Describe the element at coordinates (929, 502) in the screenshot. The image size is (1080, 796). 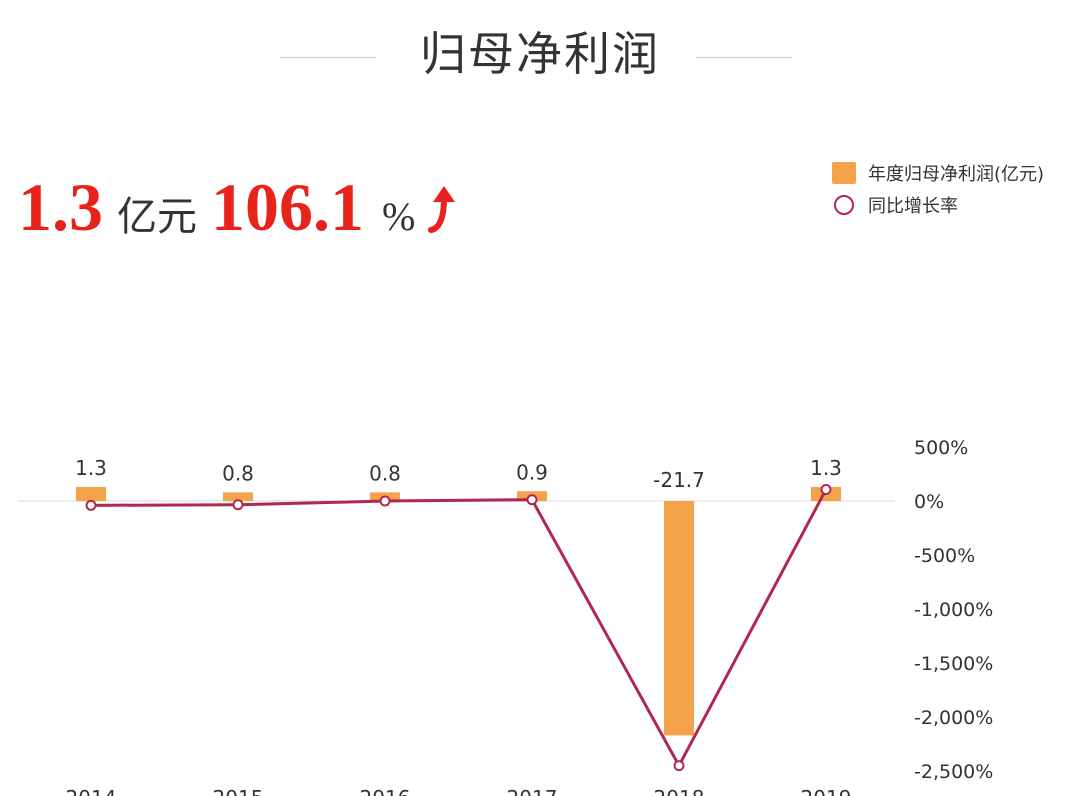
I see `y-axis-tick-label: 0%` at that location.